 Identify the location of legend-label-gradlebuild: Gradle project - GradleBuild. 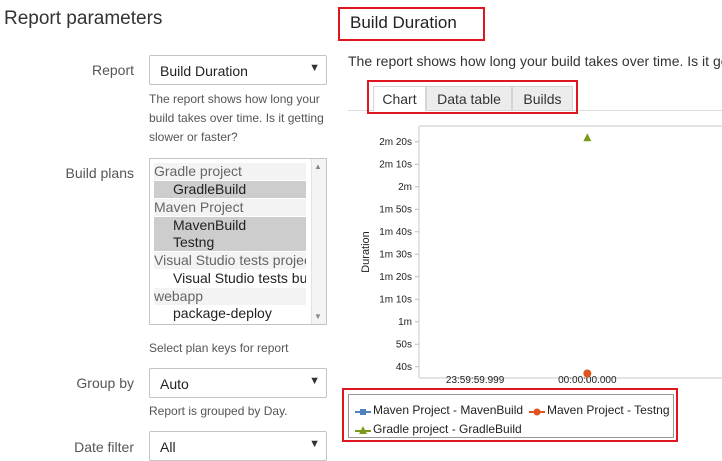
(447, 429).